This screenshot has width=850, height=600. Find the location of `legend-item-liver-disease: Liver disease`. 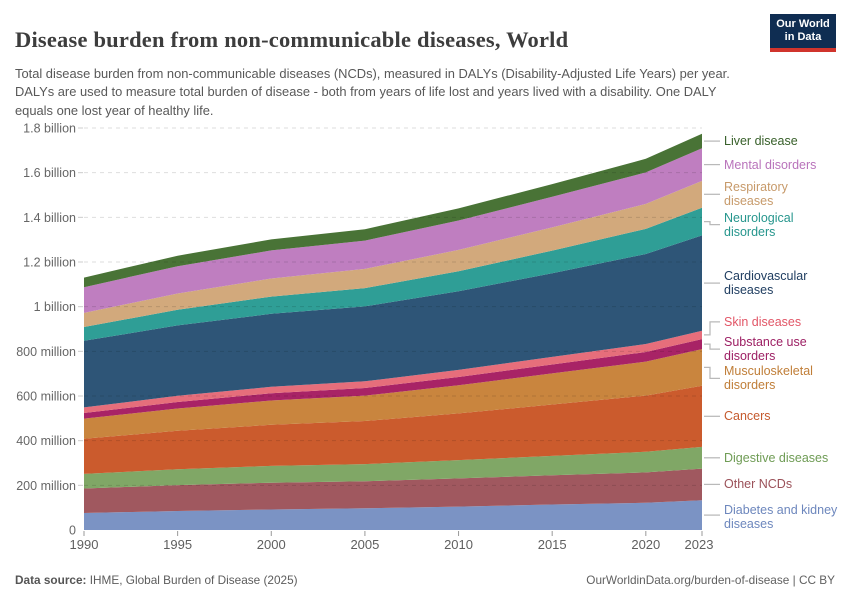

legend-item-liver-disease: Liver disease is located at coordinates (761, 141).